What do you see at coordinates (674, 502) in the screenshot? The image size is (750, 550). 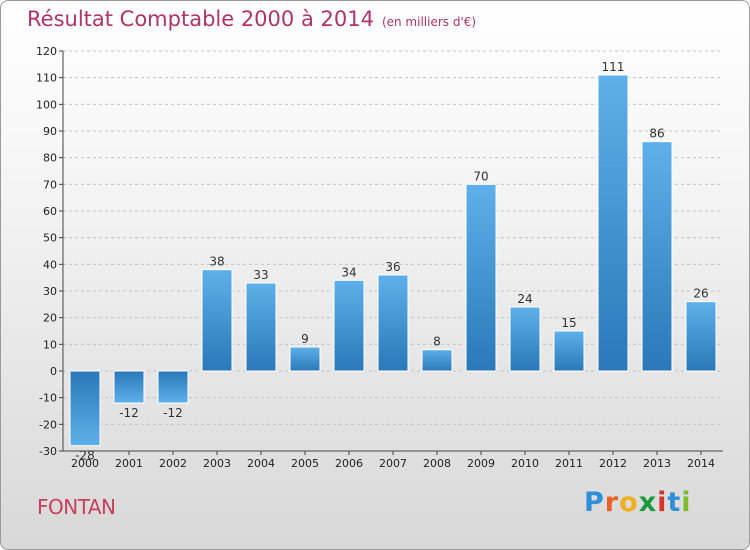 I see `logo-letter: t` at bounding box center [674, 502].